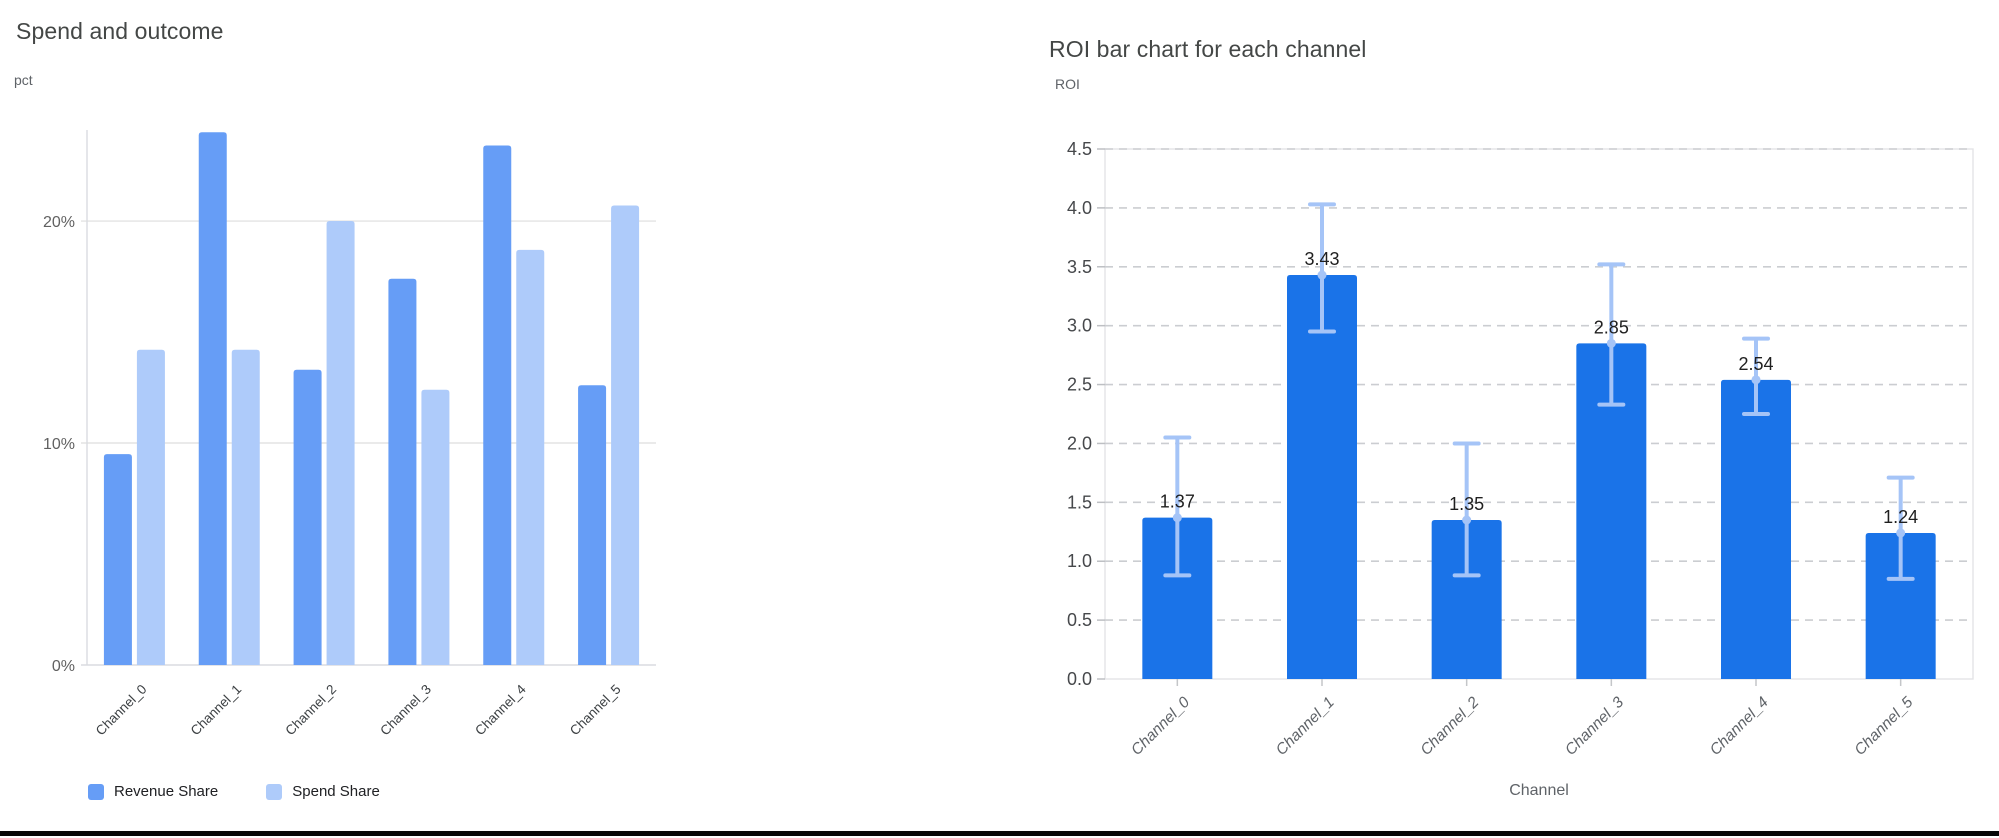 The image size is (1999, 838). What do you see at coordinates (1611, 343) in the screenshot?
I see `channel_3-error-mean-marker` at bounding box center [1611, 343].